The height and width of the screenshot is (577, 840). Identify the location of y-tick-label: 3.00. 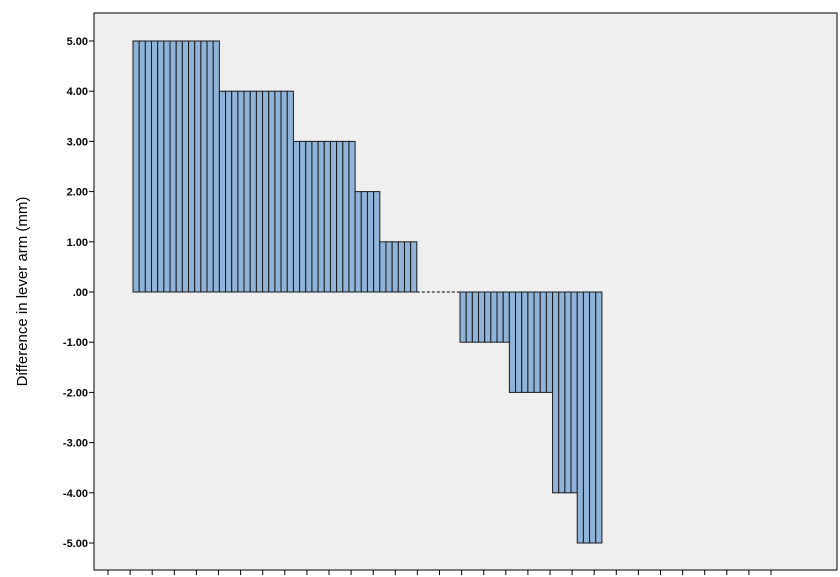
(77, 142).